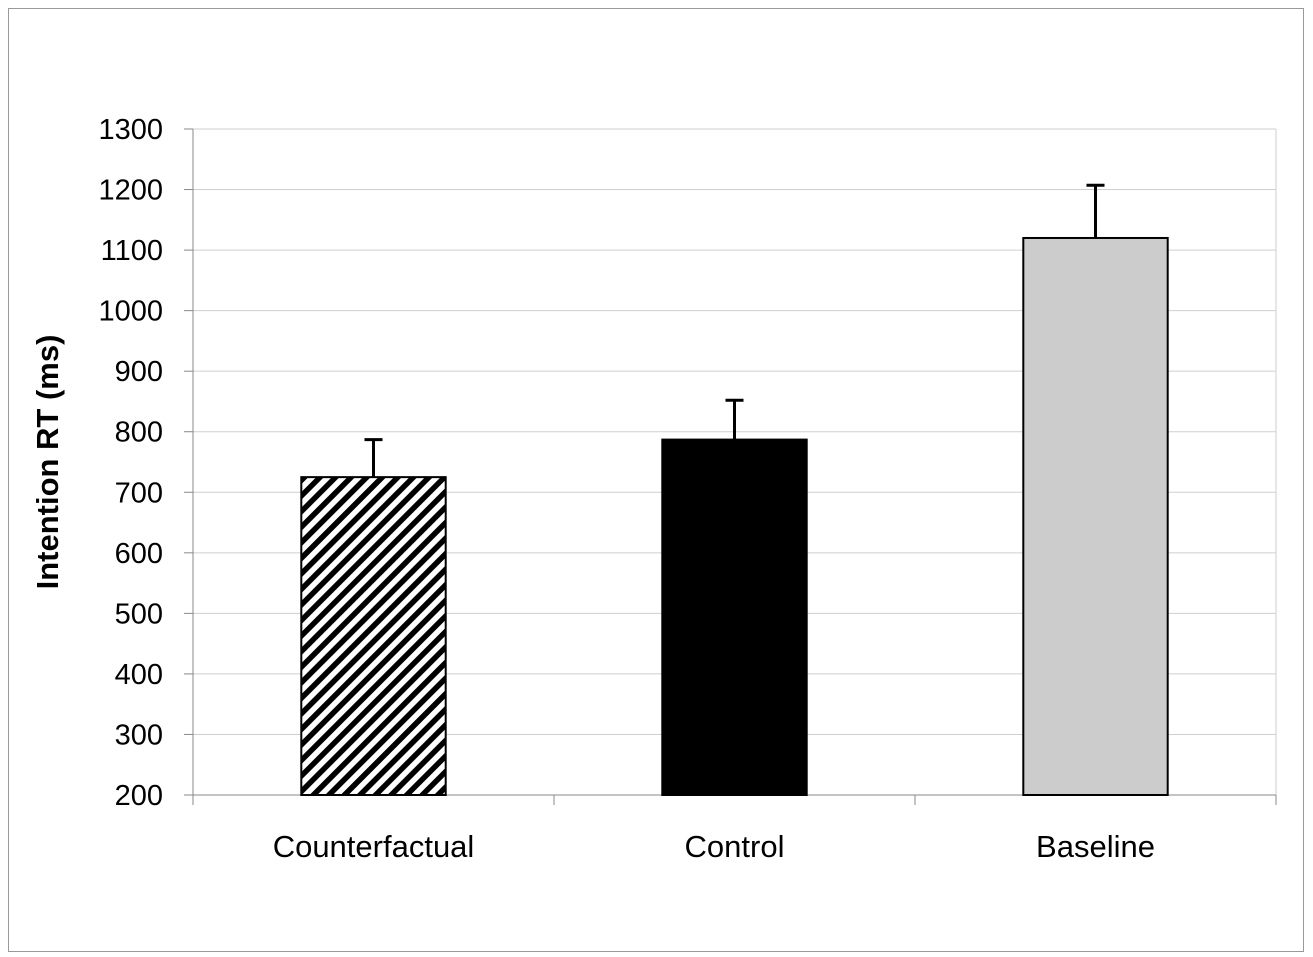  What do you see at coordinates (1095, 846) in the screenshot?
I see `x-tick-label: Baseline` at bounding box center [1095, 846].